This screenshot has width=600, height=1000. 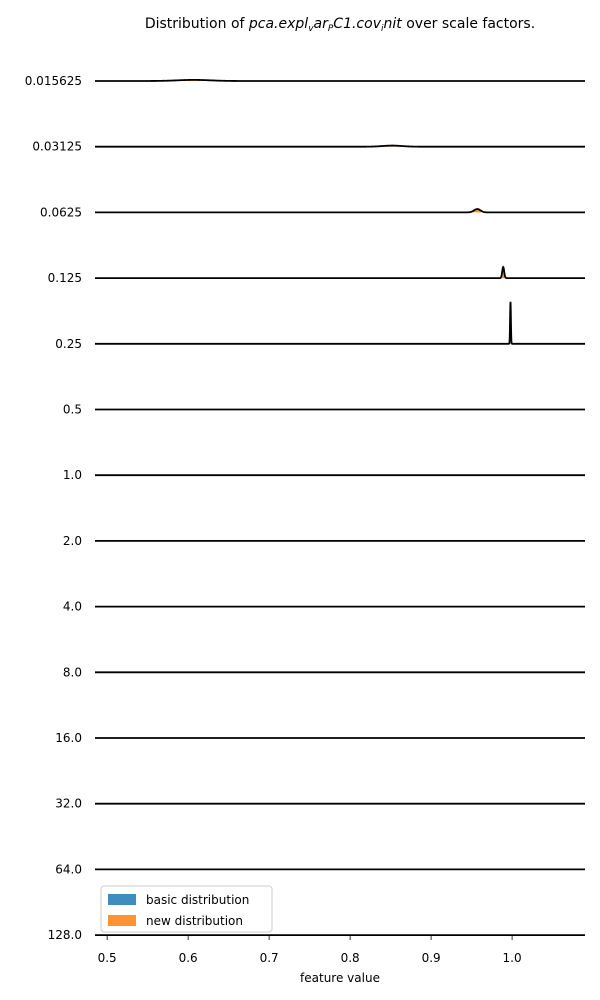 I want to click on row-label: 0.125, so click(x=65, y=278).